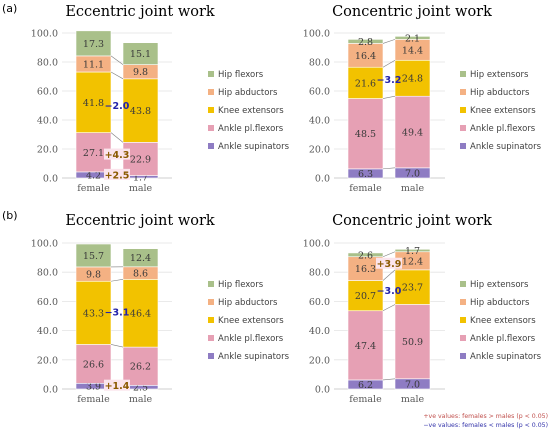  I want to click on difference-label: +4.3, so click(117, 155).